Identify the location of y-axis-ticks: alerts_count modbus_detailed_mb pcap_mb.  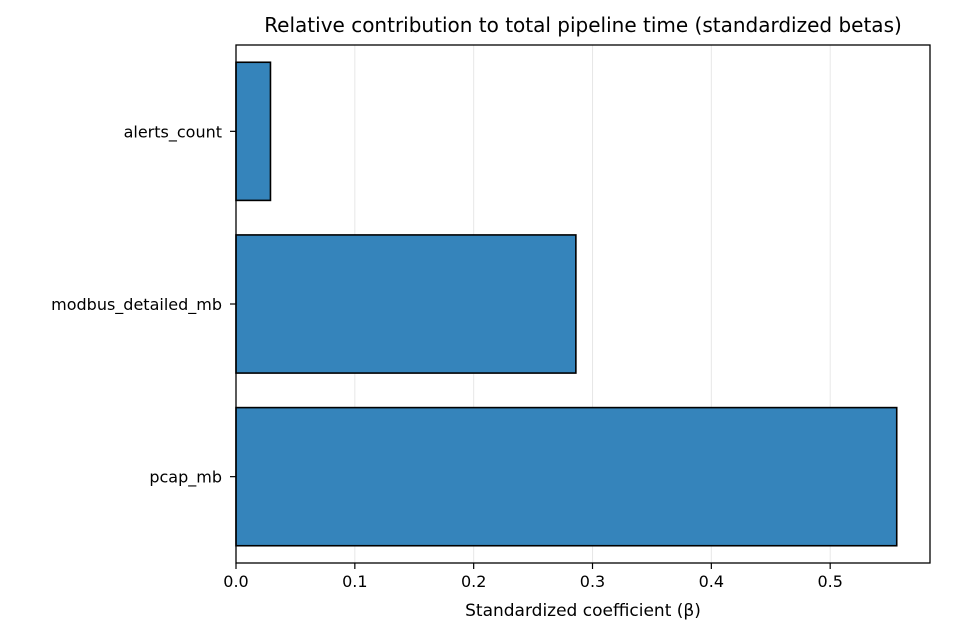
(143, 305).